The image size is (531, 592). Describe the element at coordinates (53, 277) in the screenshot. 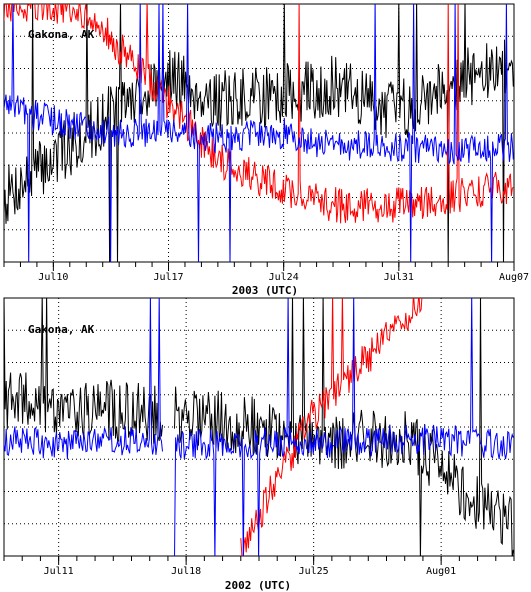

I see `x-tick-label: Jul10` at that location.